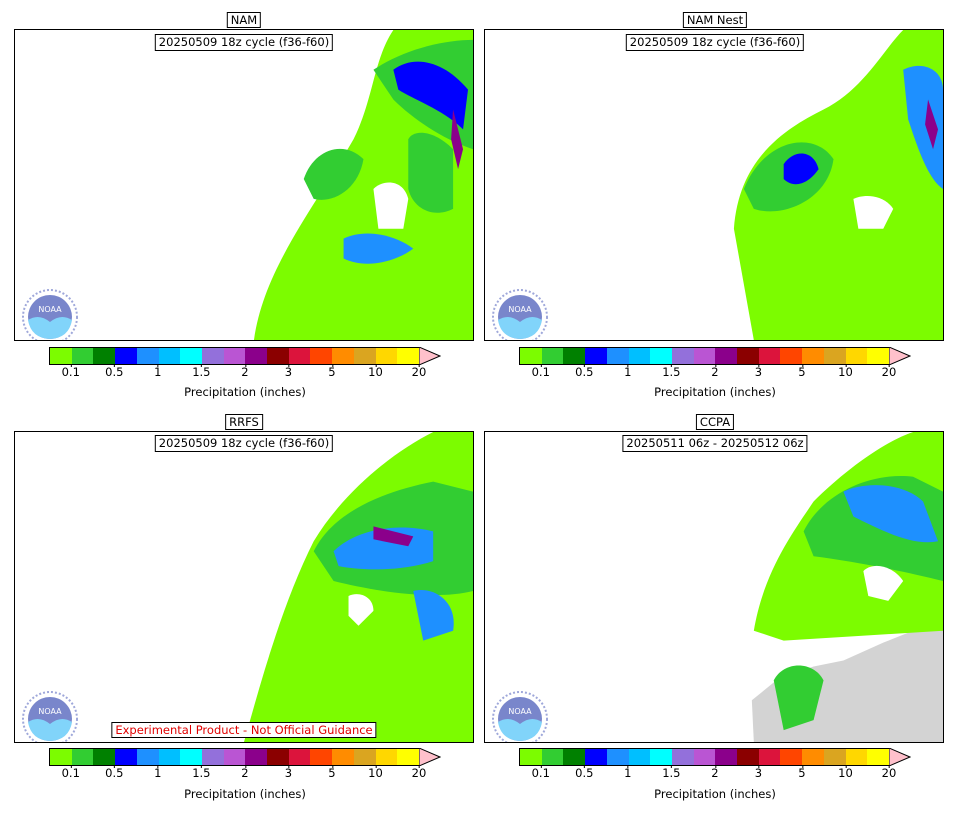  Describe the element at coordinates (244, 42) in the screenshot. I see `cycle-label-nam: 20250509 18z cycle (f36-f60)` at that location.